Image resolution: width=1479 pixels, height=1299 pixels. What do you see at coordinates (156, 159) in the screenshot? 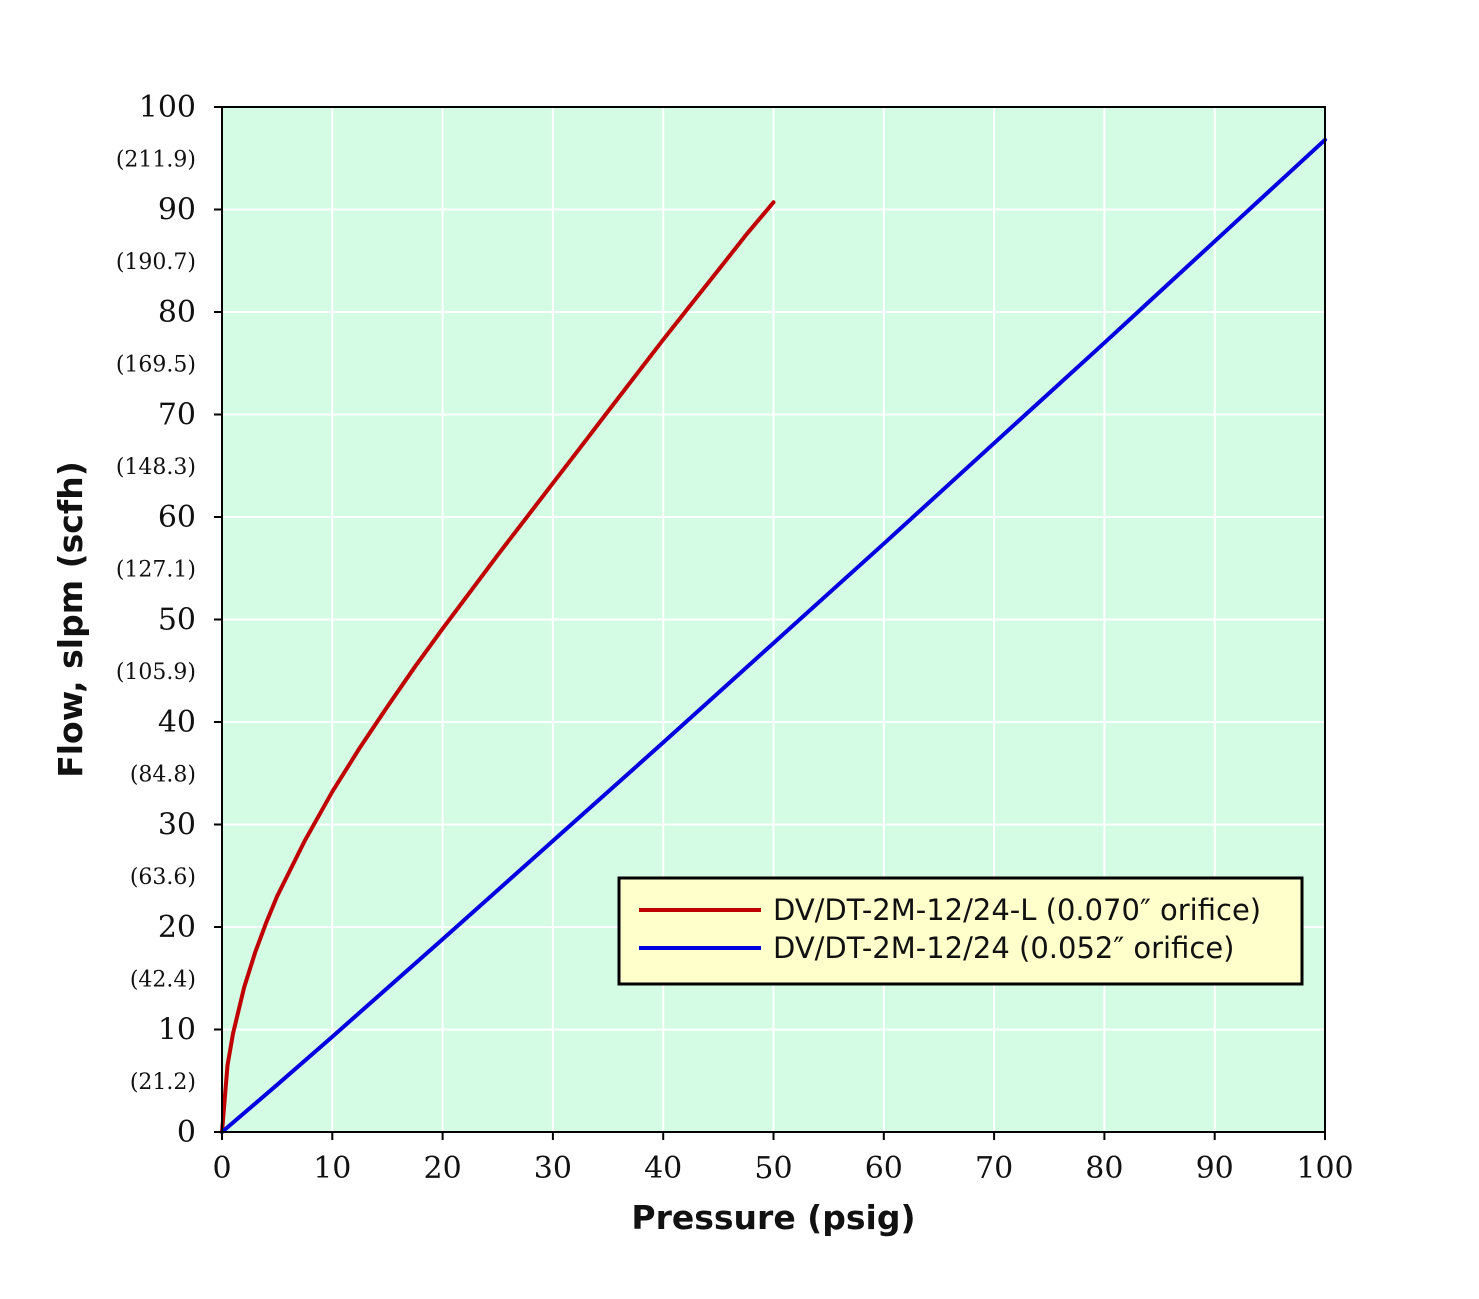
I see `y-secondary-tick-label: (211.9)` at bounding box center [156, 159].